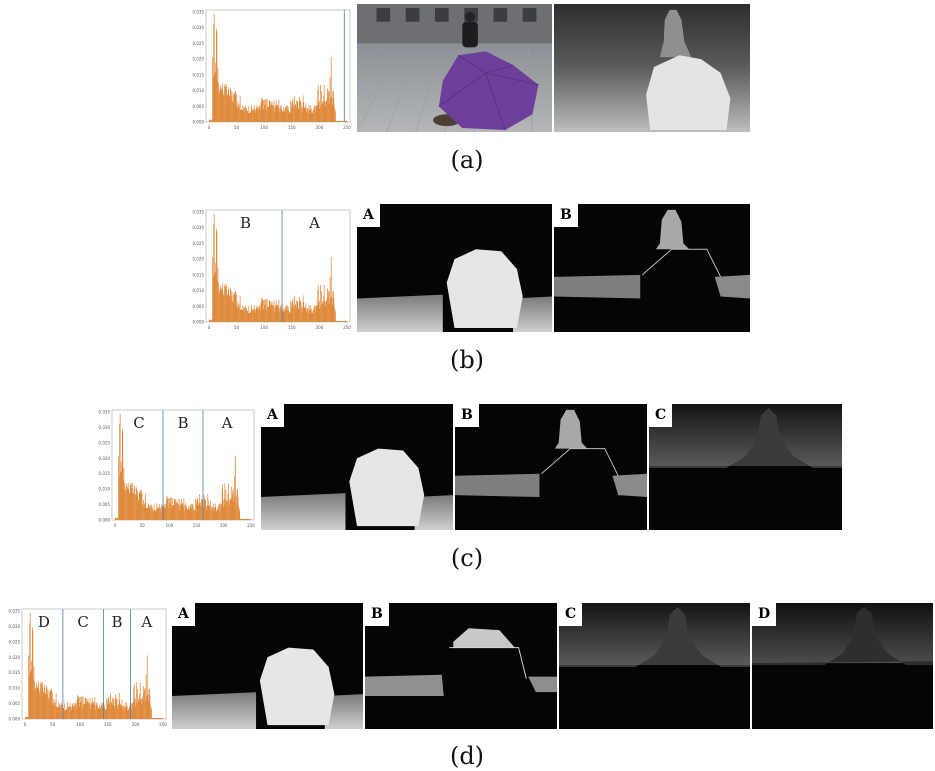 The image size is (935, 771). What do you see at coordinates (25, 724) in the screenshot?
I see `x-tick-label: 0` at bounding box center [25, 724].